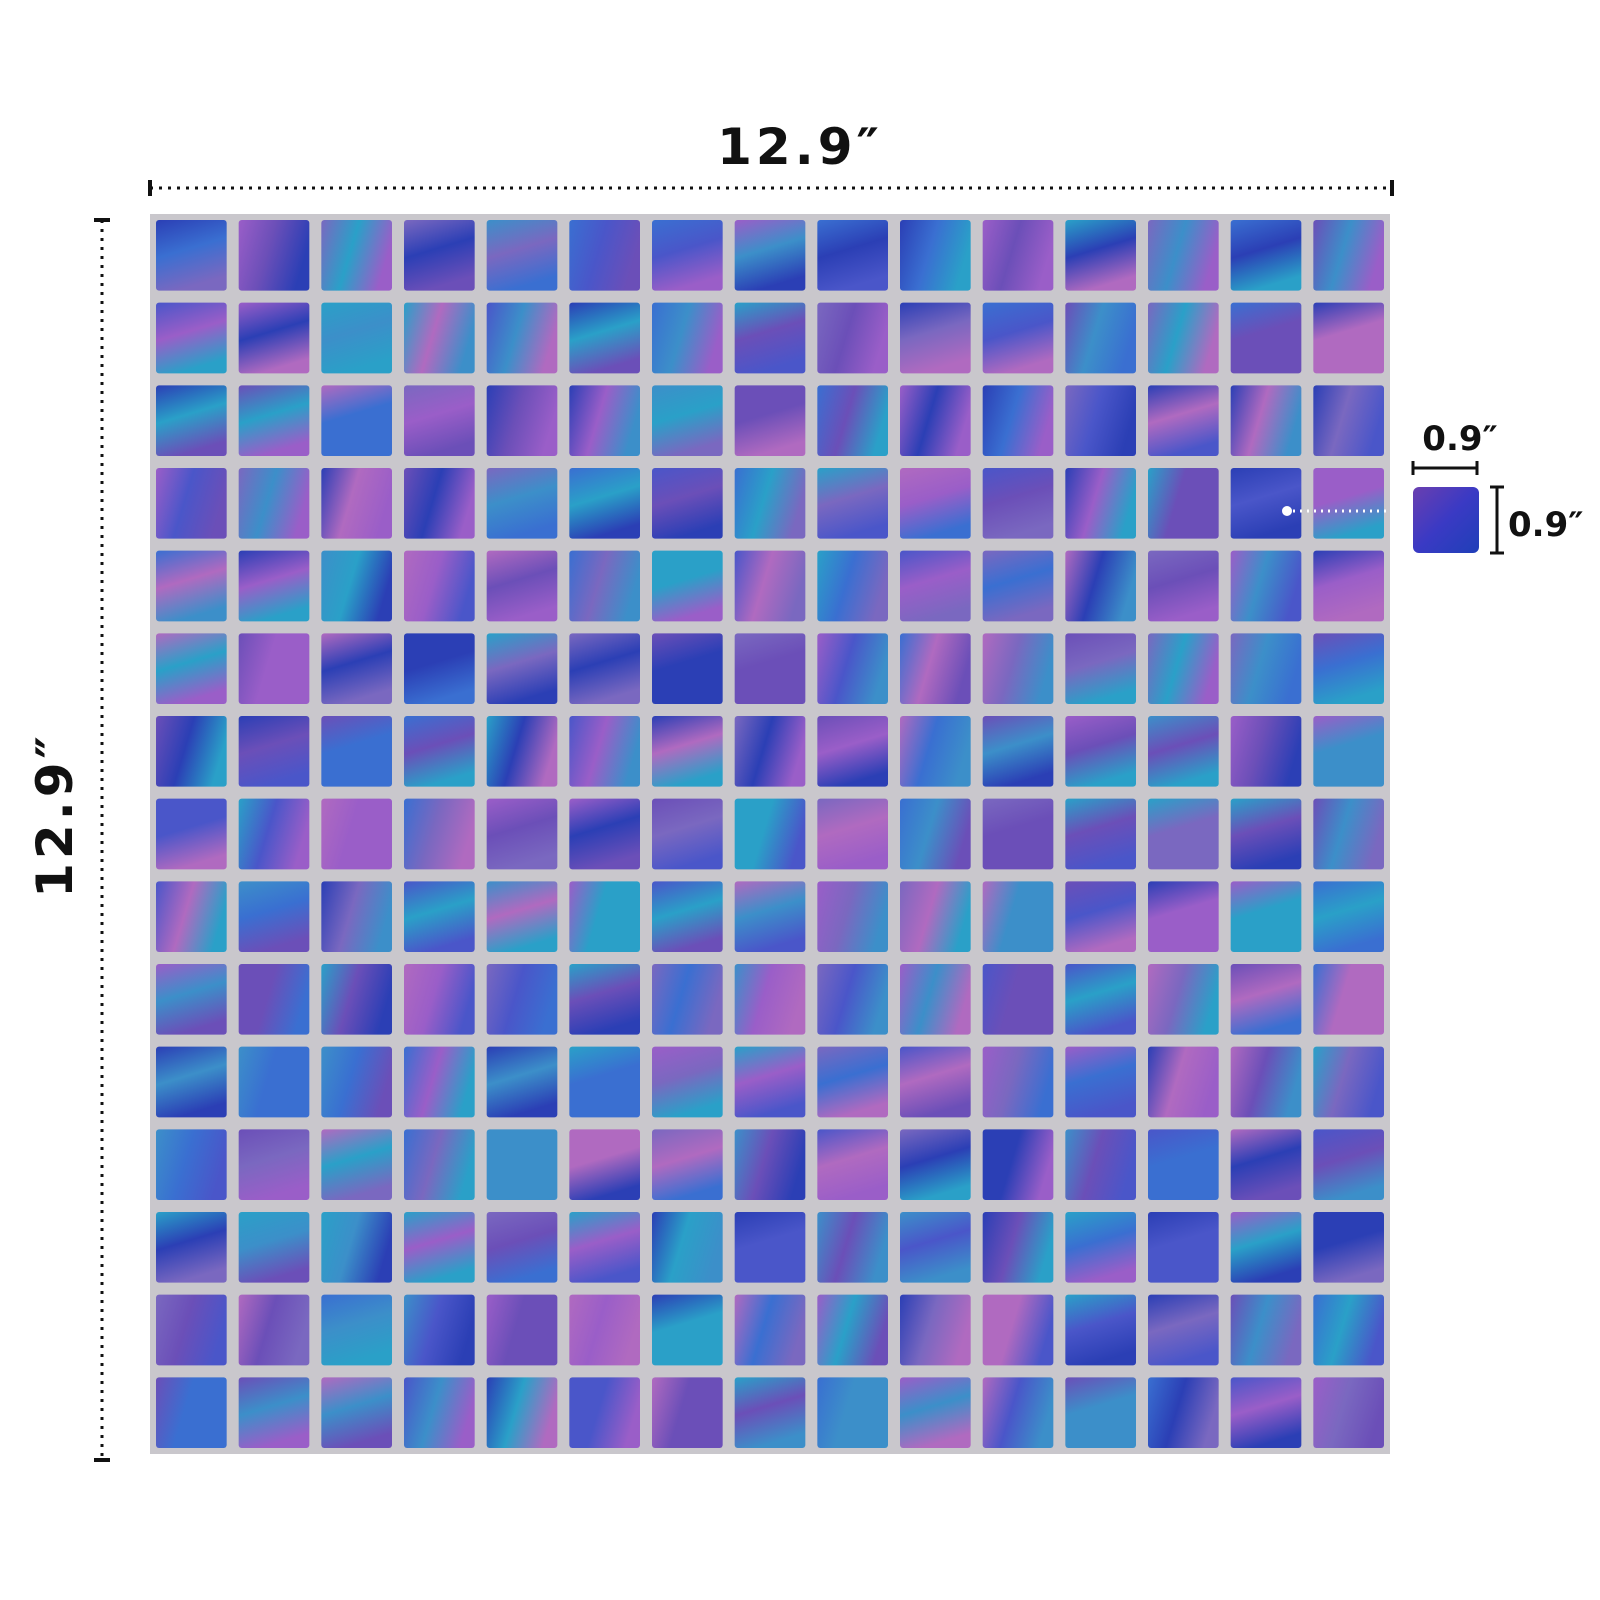 The height and width of the screenshot is (1600, 1600). I want to click on tile-height-dimension-line, so click(1497, 520).